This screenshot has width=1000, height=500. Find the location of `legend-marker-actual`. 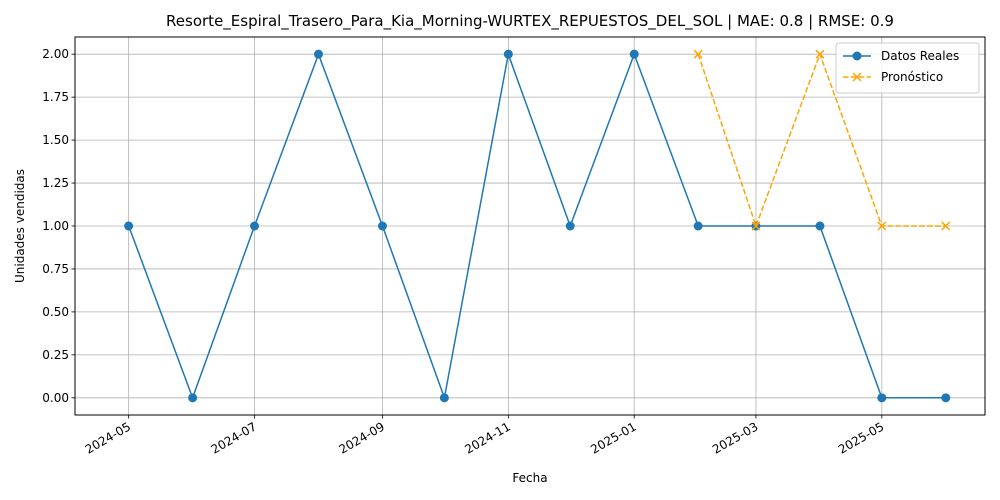

legend-marker-actual is located at coordinates (857, 56).